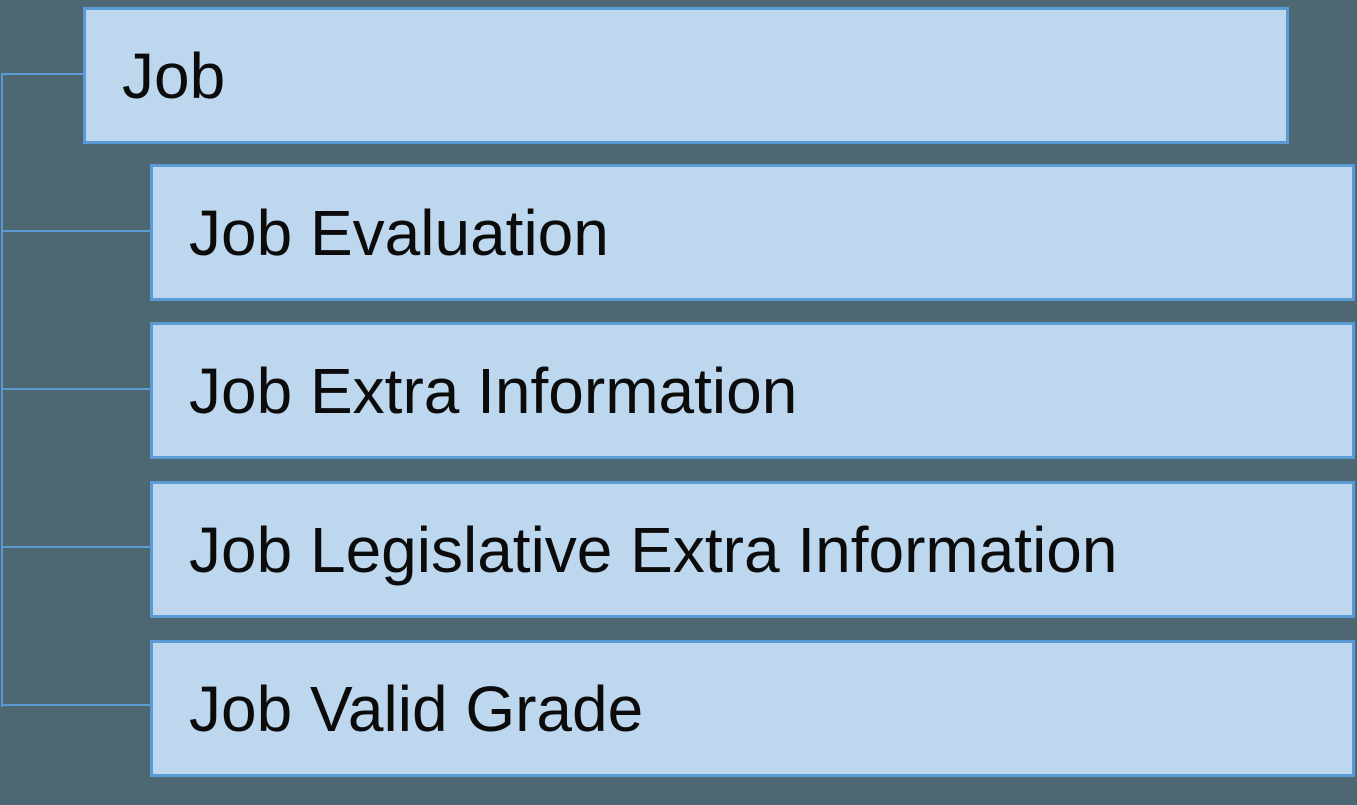  Describe the element at coordinates (75, 389) in the screenshot. I see `connector-branch-job-extra-information` at that location.